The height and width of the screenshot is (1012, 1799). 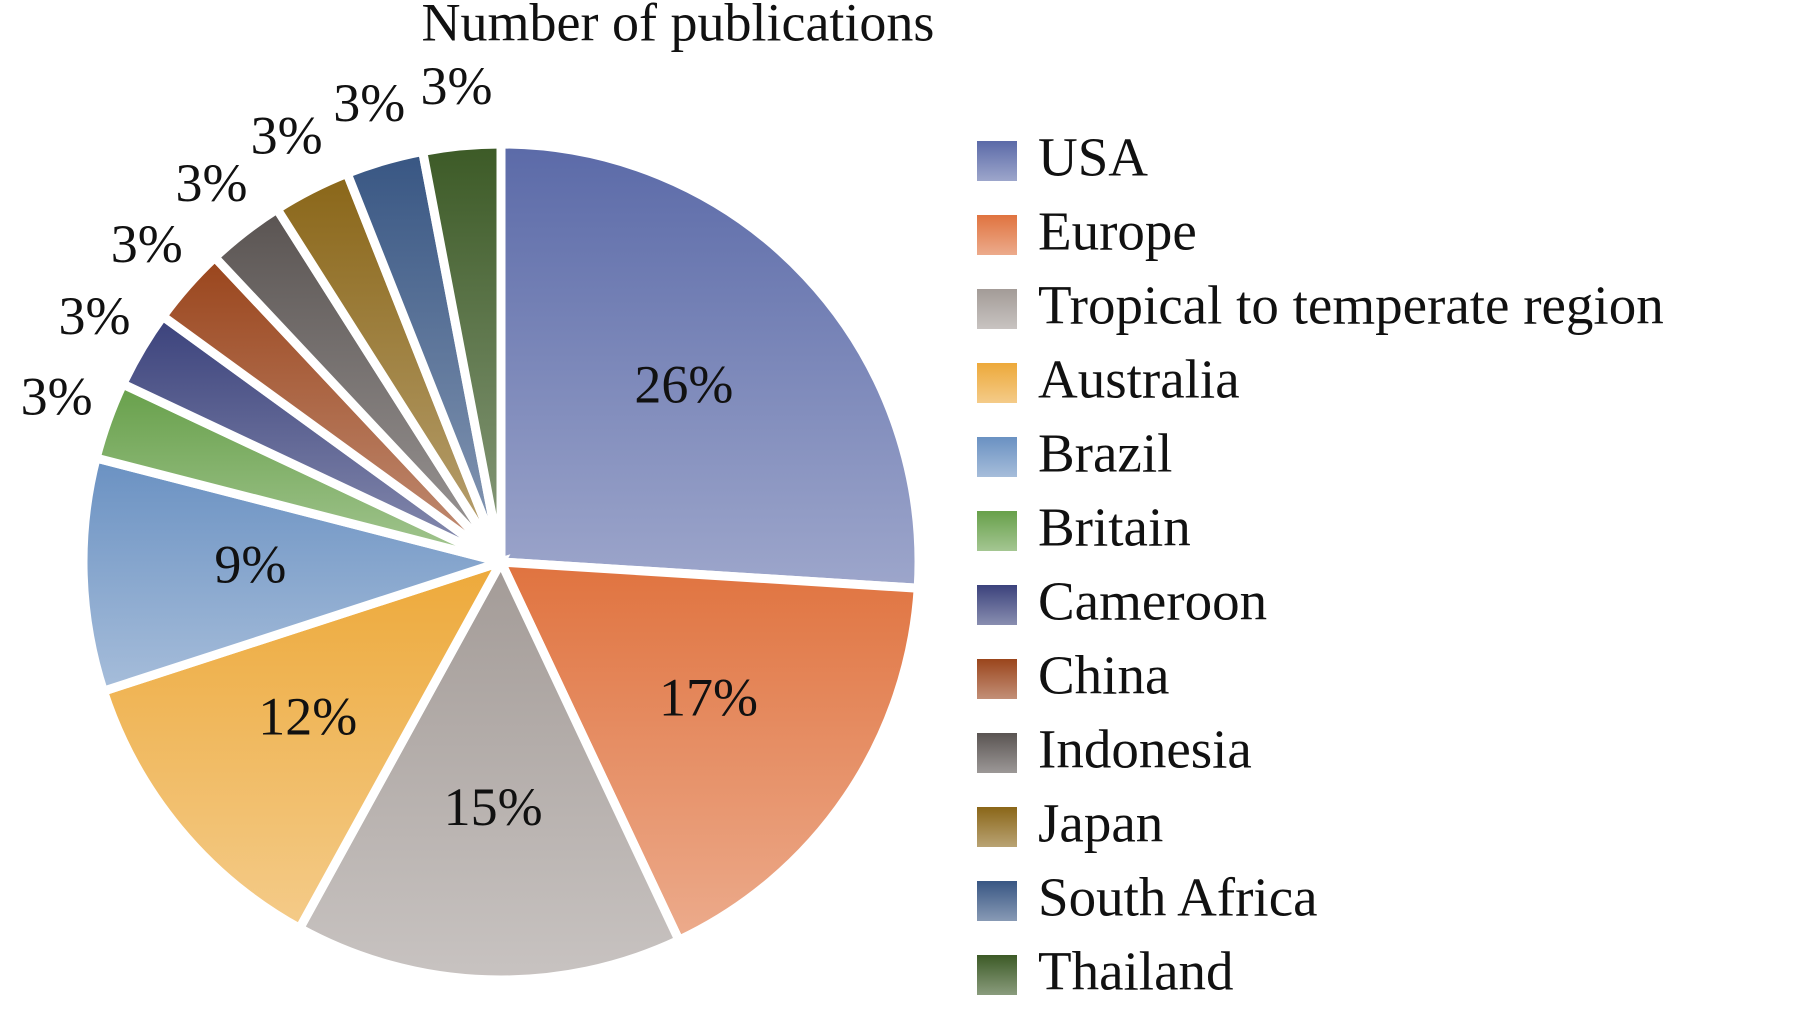 I want to click on data-label: 26%, so click(x=683, y=385).